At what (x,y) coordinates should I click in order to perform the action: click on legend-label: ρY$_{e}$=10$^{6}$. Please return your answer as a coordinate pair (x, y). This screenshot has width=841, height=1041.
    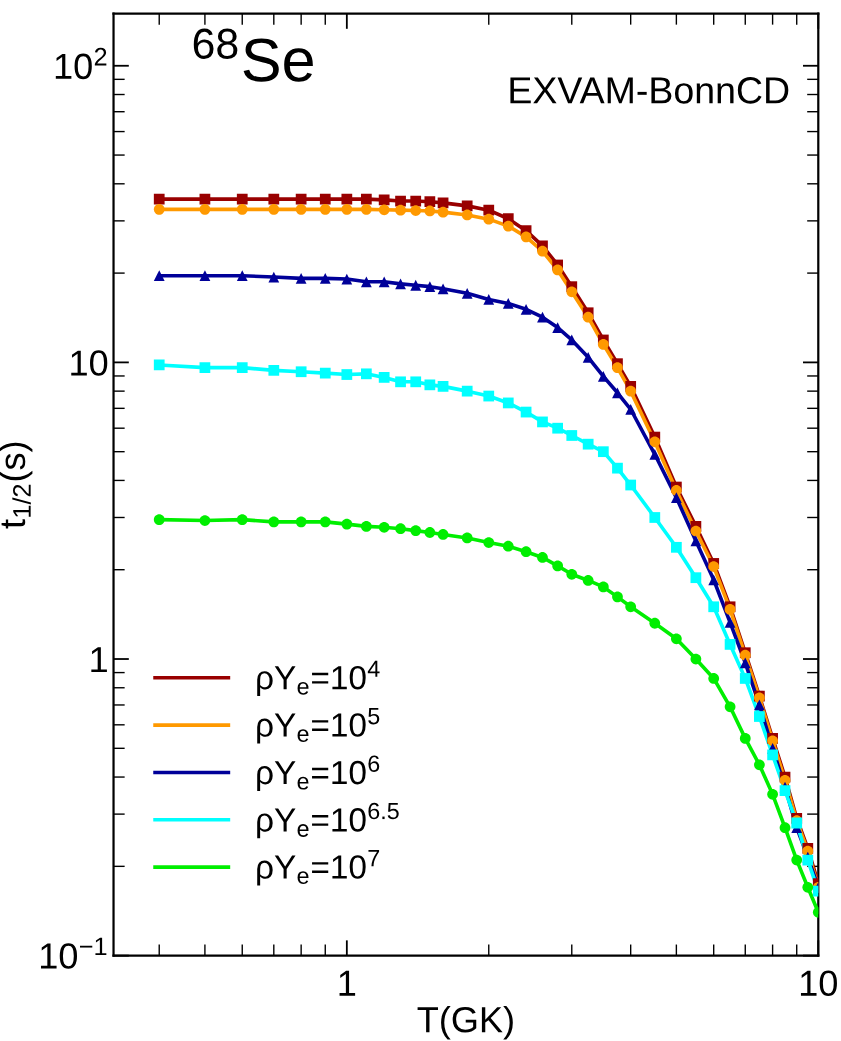
    Looking at the image, I should click on (318, 773).